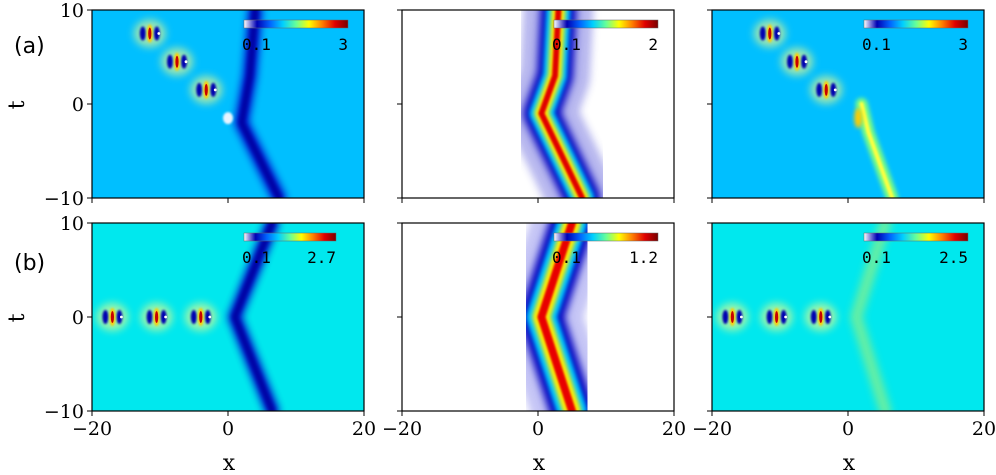 The height and width of the screenshot is (475, 996). I want to click on xlabel-col-2: x, so click(539, 463).